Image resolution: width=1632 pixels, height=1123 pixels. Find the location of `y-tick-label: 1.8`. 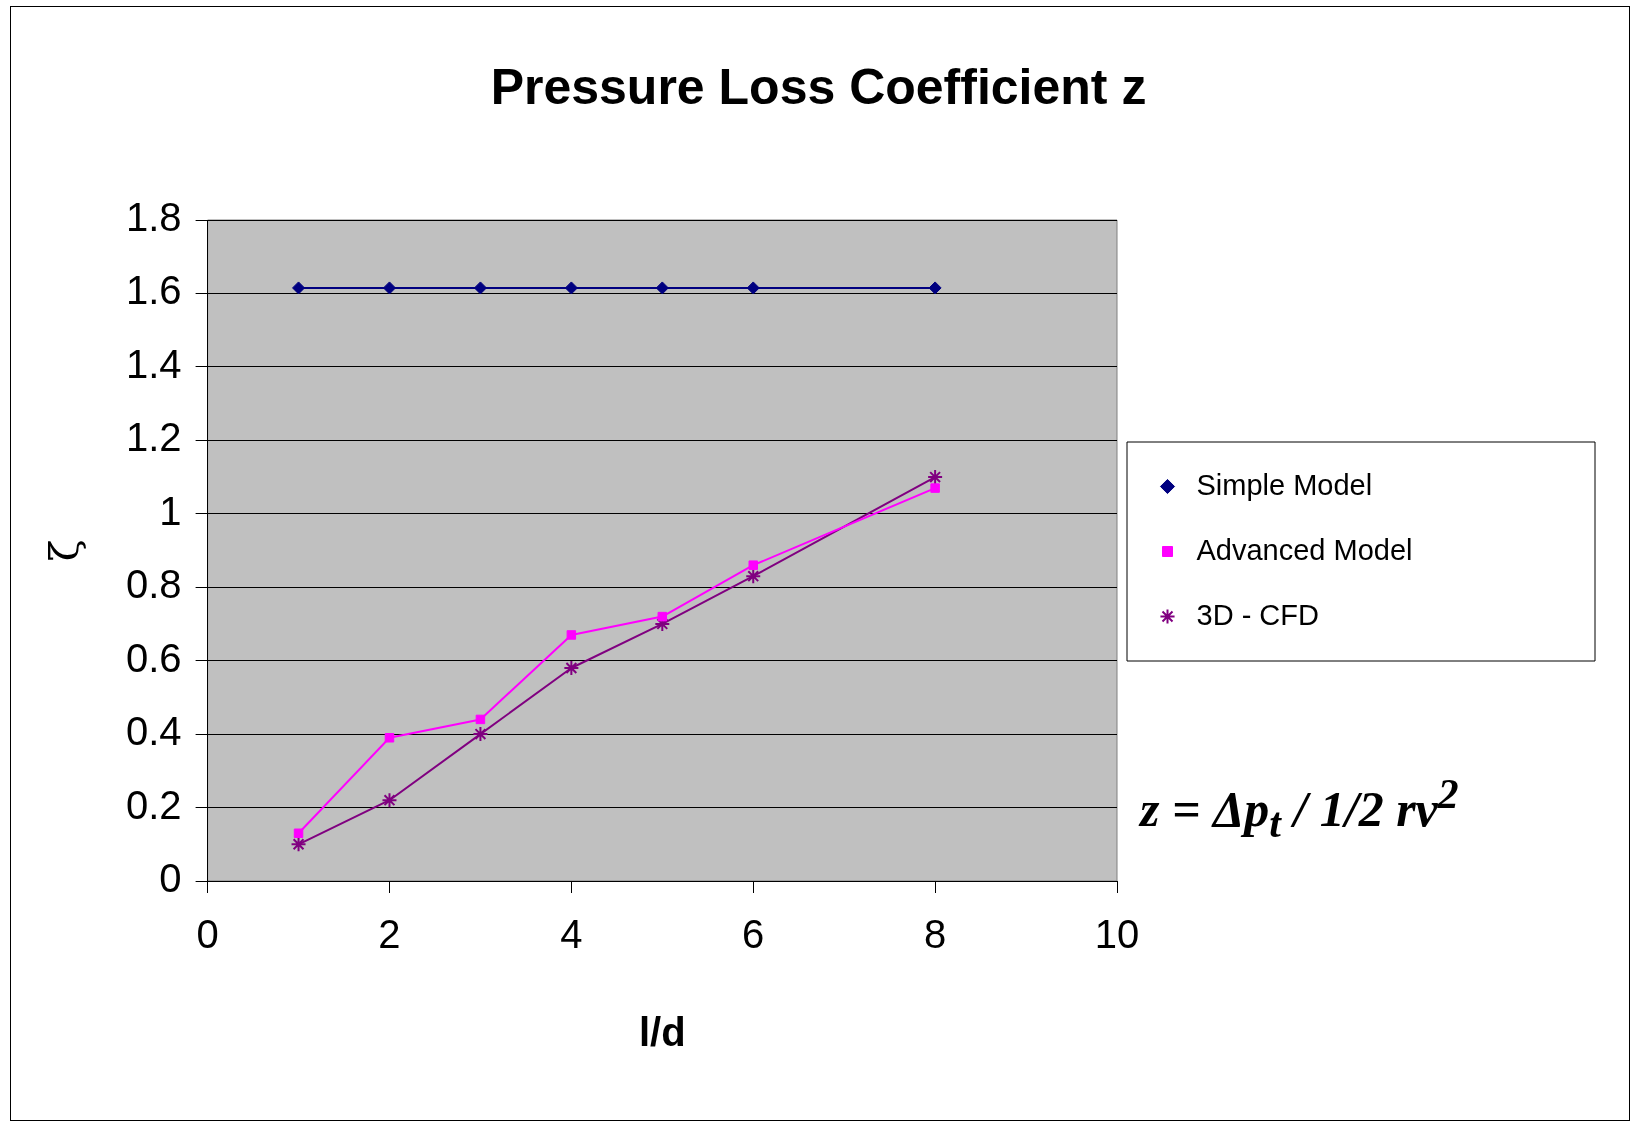

y-tick-label: 1.8 is located at coordinates (154, 217).